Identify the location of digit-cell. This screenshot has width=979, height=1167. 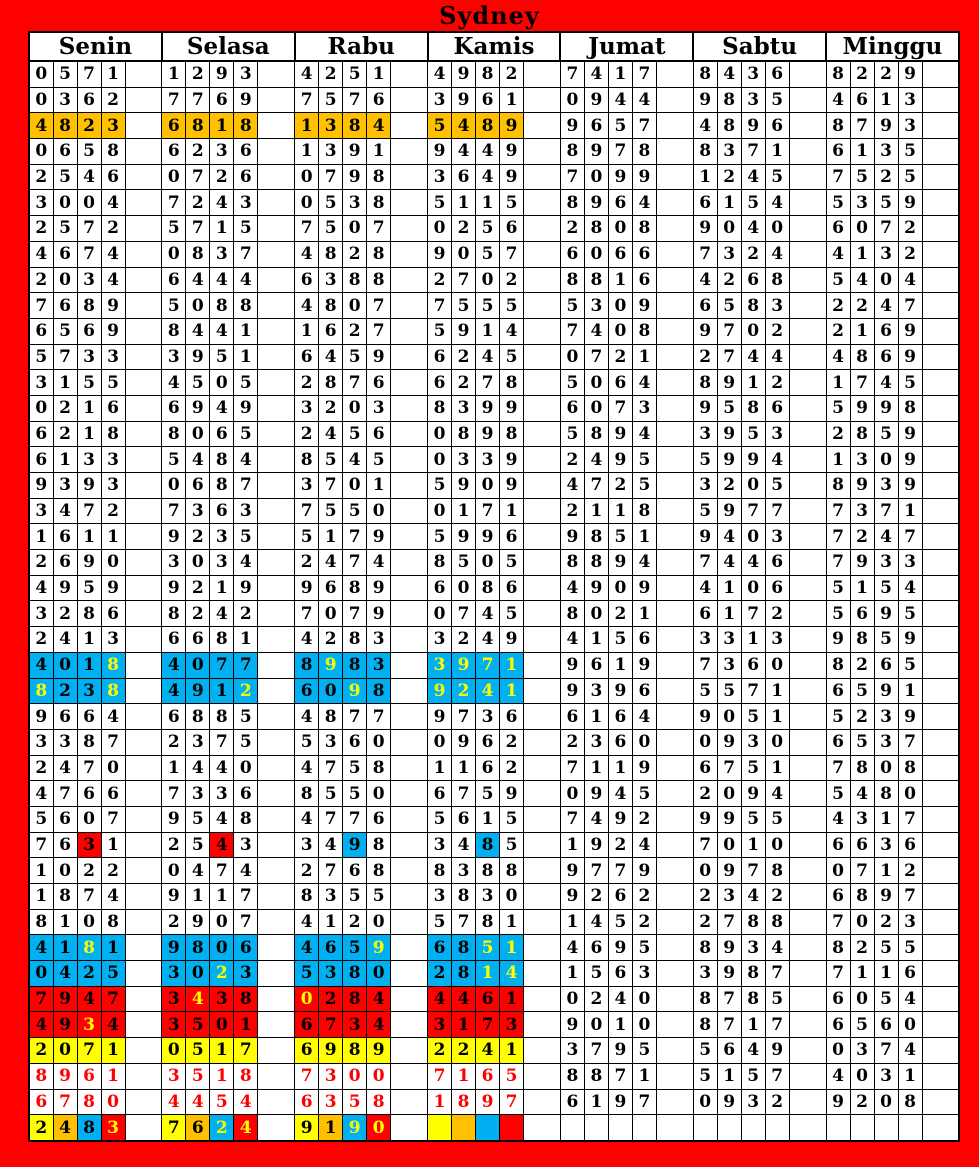
(572, 1128).